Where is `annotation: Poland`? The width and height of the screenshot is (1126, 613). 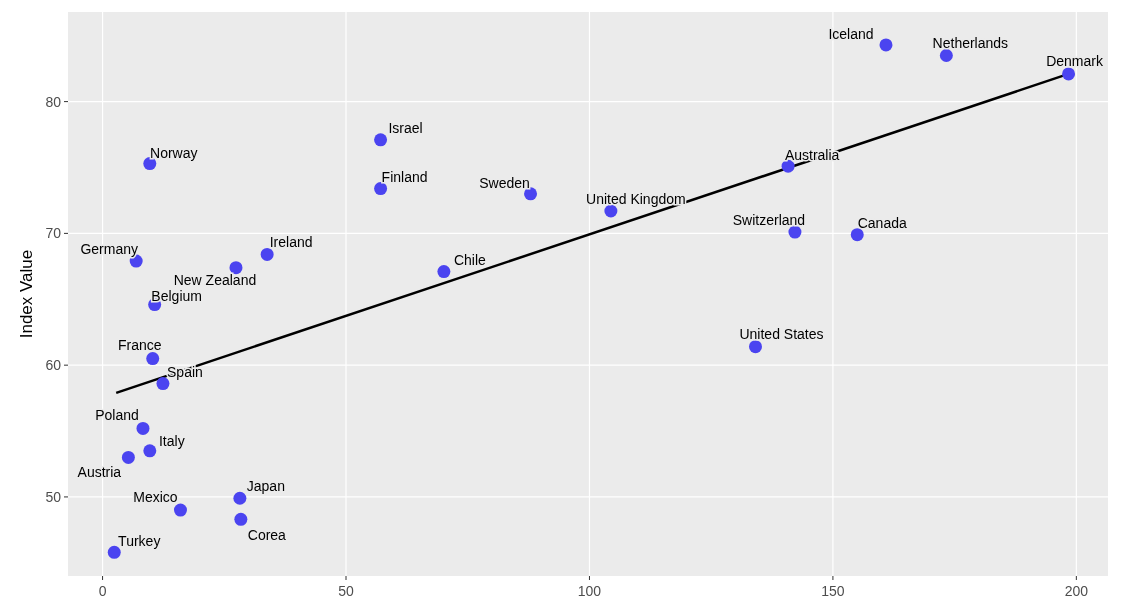 annotation: Poland is located at coordinates (117, 415).